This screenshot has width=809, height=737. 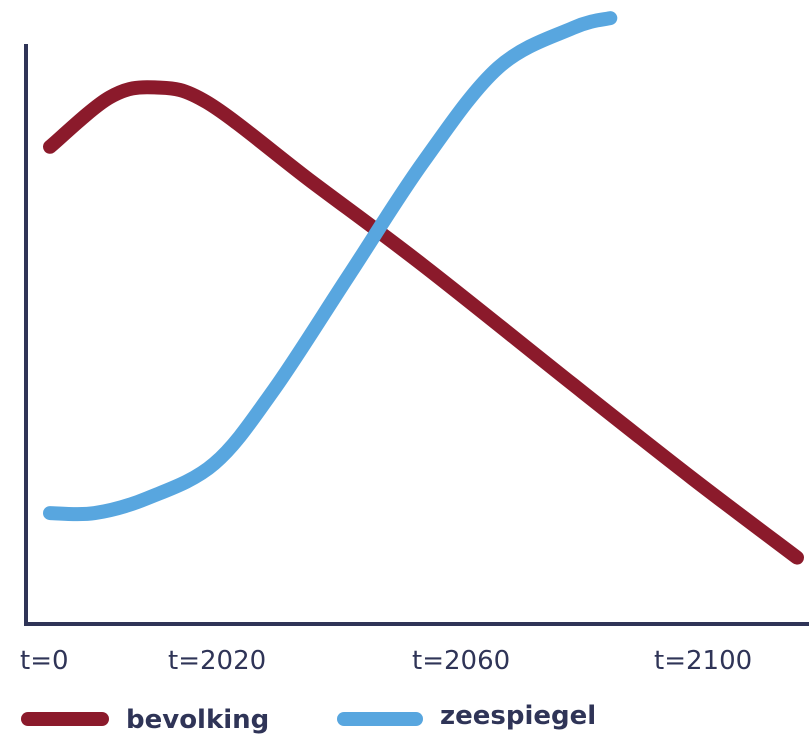 I want to click on x-tick-label: t=2020, so click(x=217, y=661).